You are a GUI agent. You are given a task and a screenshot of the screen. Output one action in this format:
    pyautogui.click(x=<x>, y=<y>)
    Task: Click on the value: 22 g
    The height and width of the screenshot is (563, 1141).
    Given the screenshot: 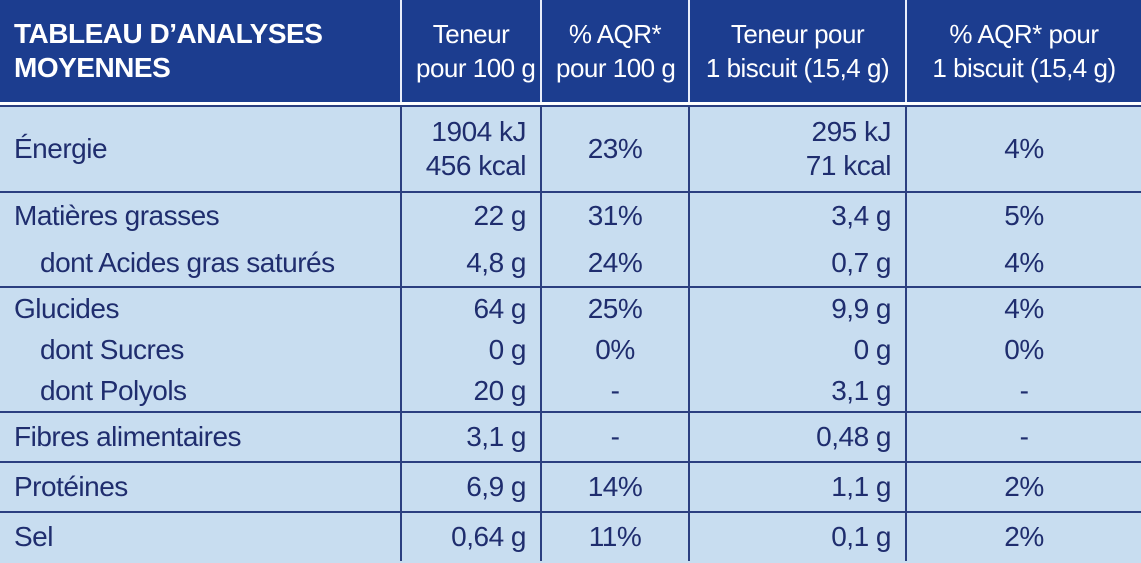 What is the action you would take?
    pyautogui.click(x=500, y=216)
    